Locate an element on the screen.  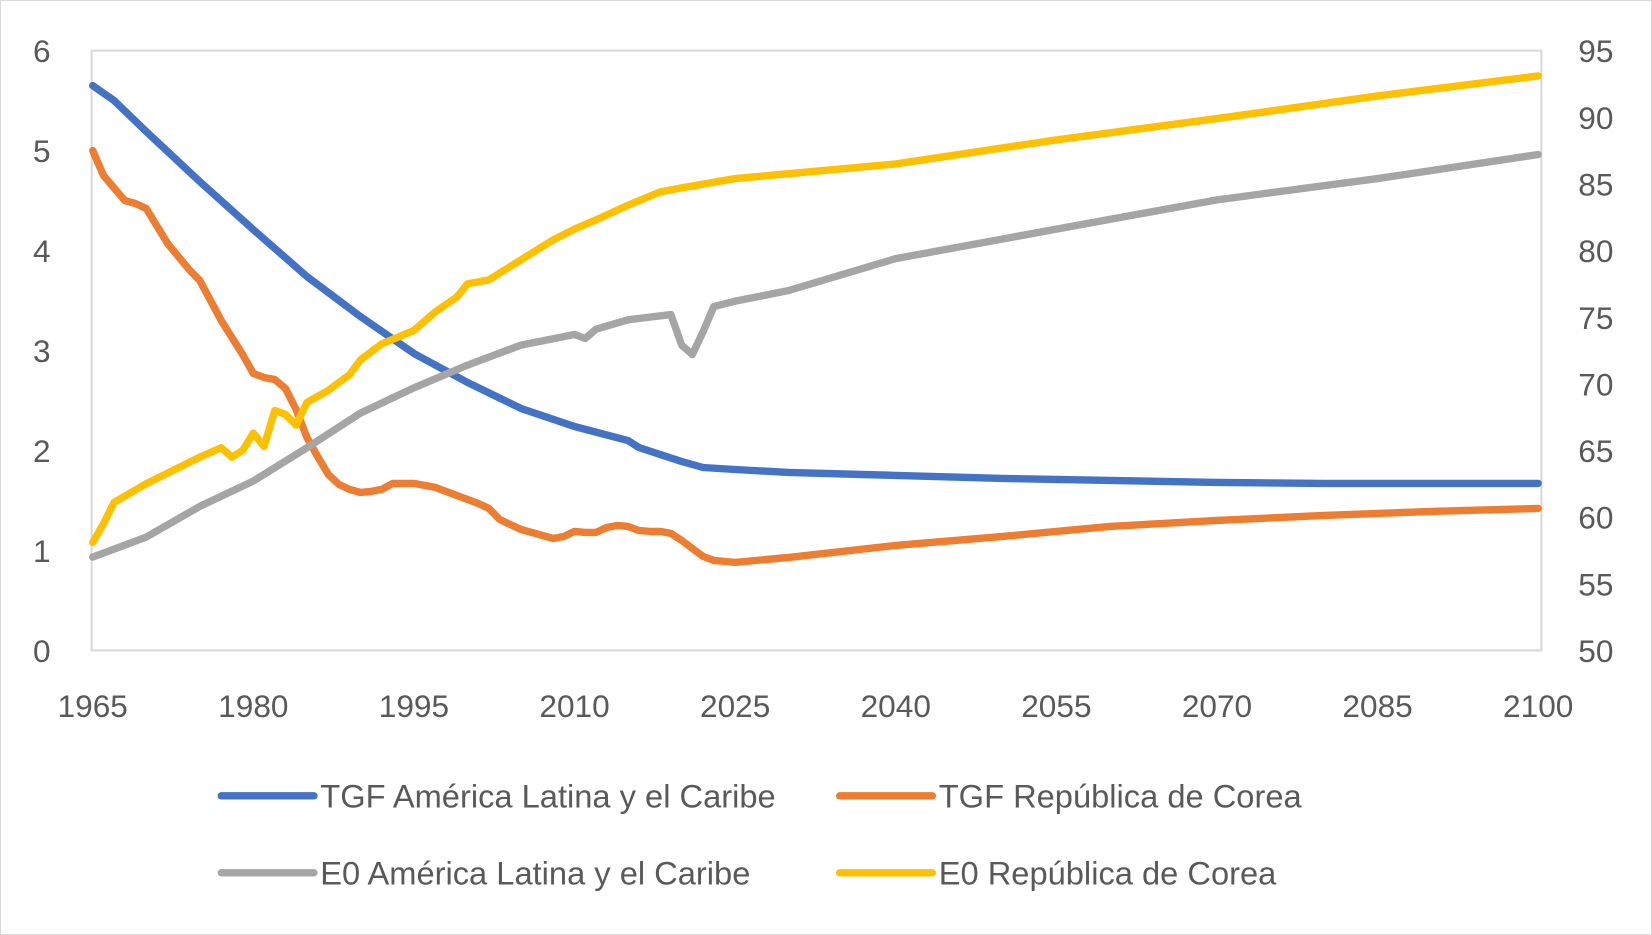
y-right-tick-label: 70 is located at coordinates (1595, 384).